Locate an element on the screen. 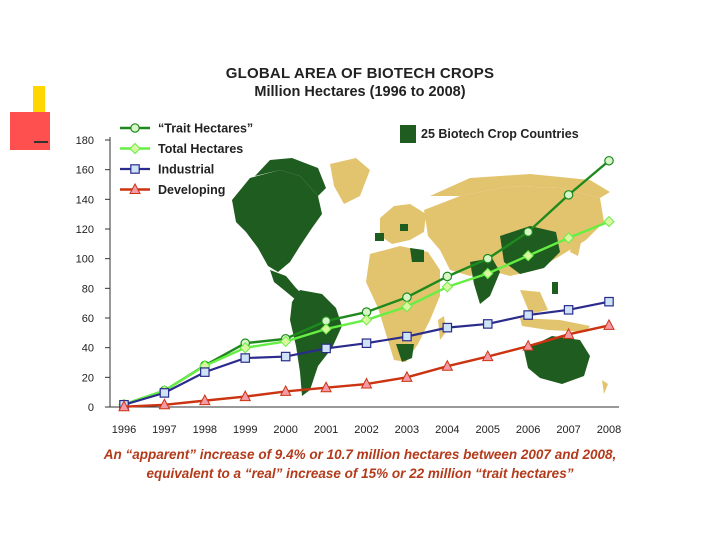  map-new-zealand is located at coordinates (605, 387).